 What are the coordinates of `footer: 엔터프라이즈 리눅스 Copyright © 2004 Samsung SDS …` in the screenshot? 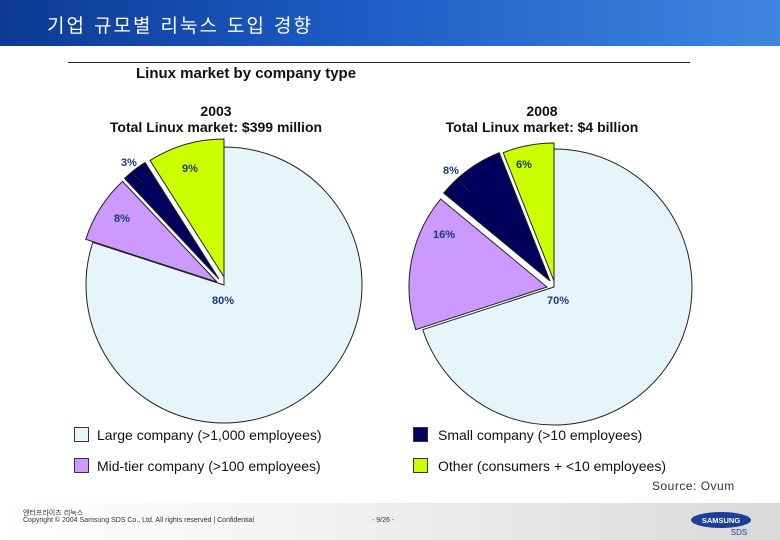 It's located at (390, 521).